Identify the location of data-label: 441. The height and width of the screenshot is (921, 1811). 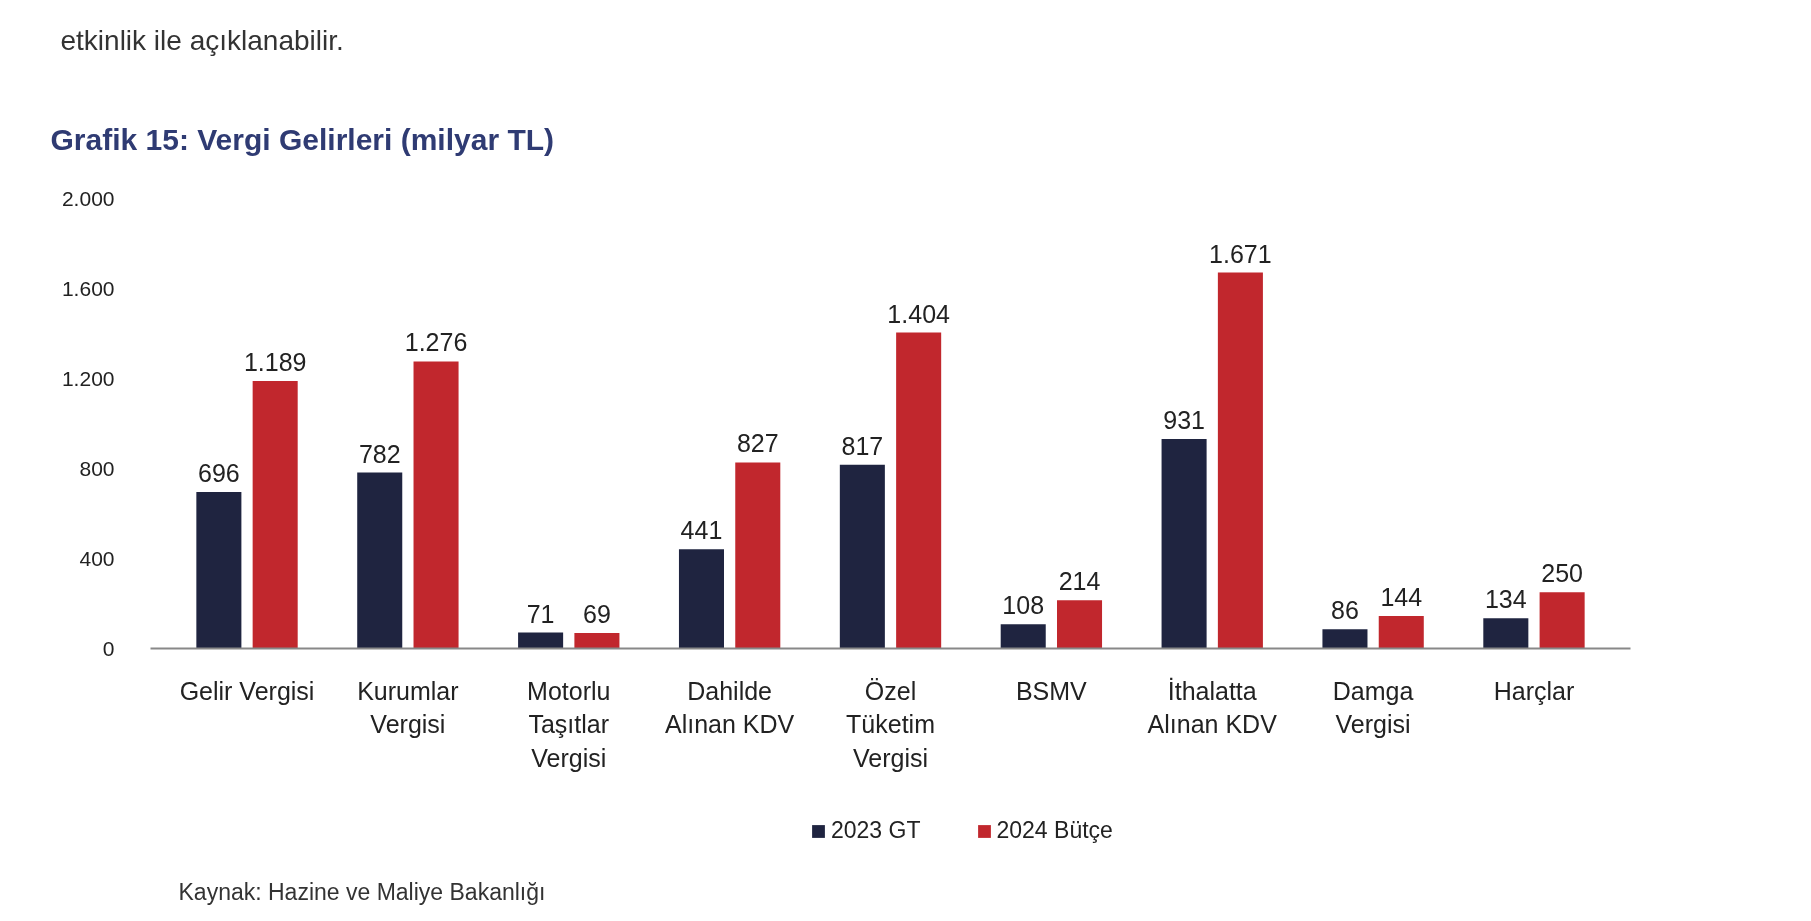
(701, 530).